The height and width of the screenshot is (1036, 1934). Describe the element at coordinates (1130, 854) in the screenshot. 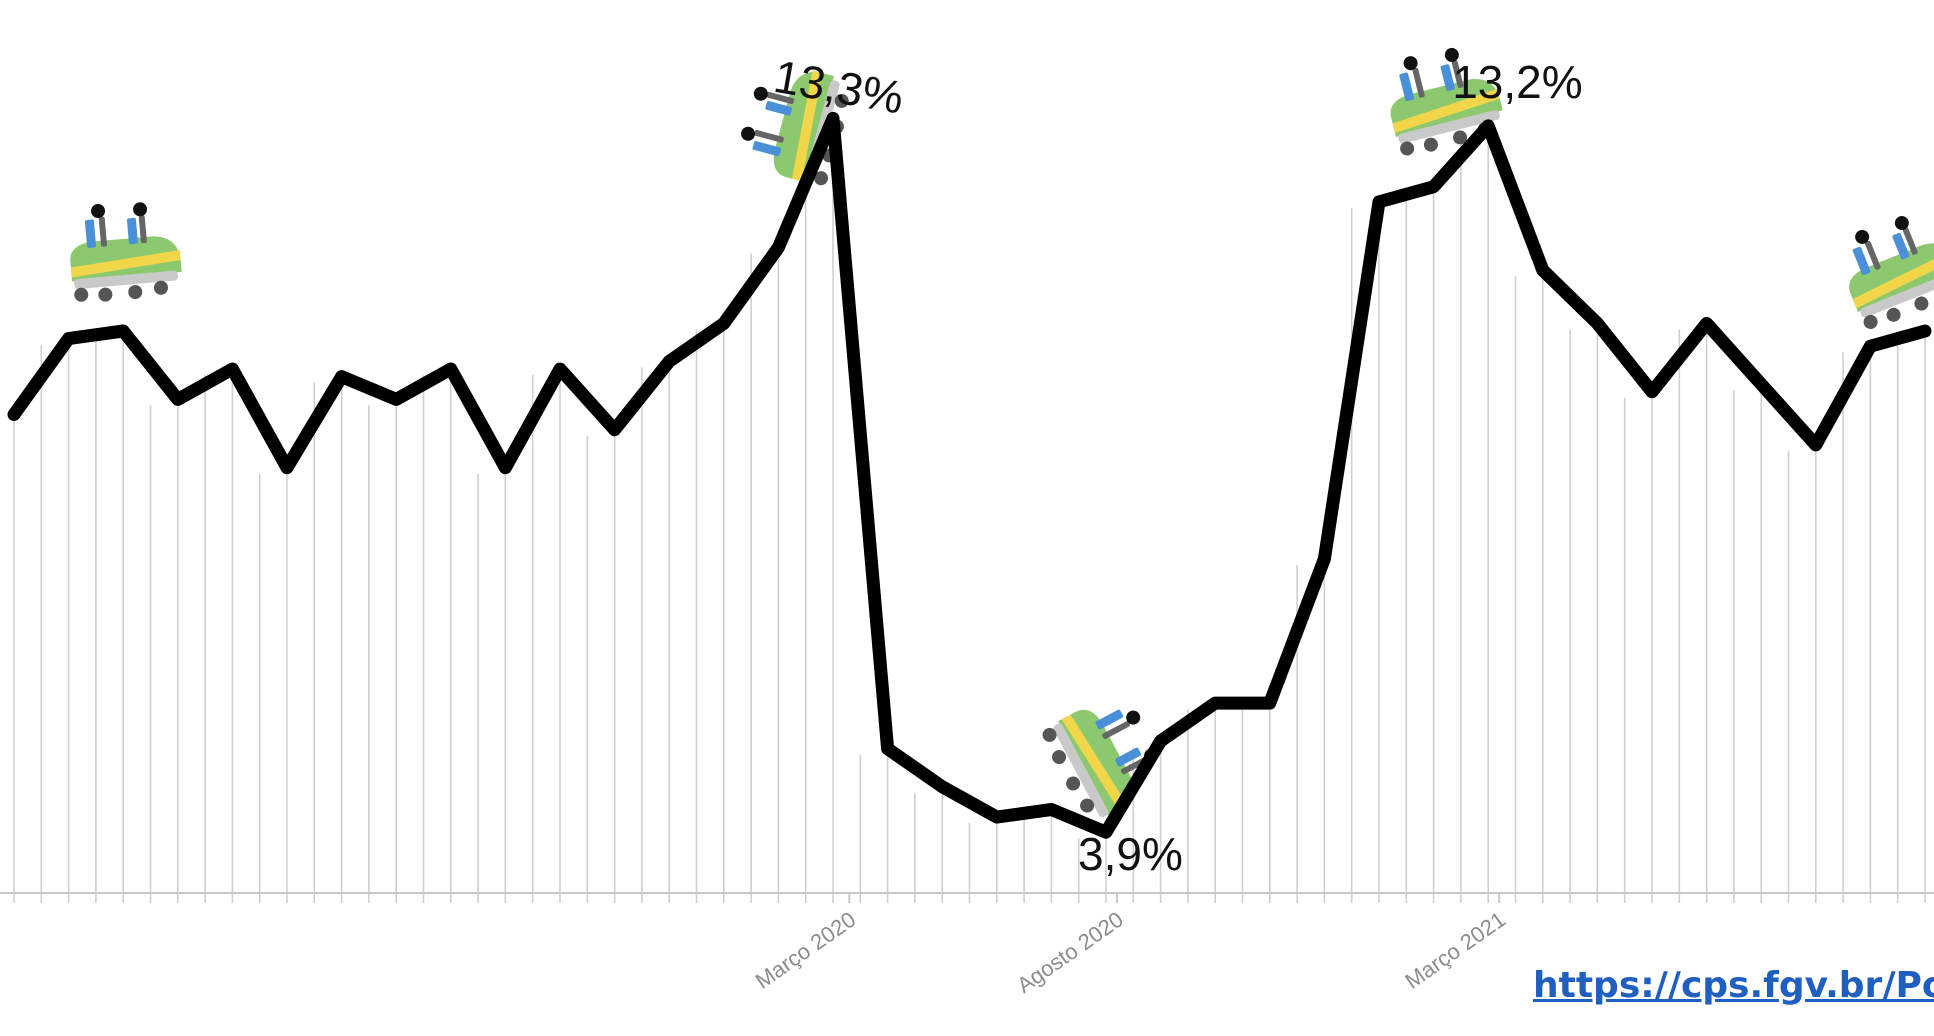

I see `data-label: 3,9%` at that location.